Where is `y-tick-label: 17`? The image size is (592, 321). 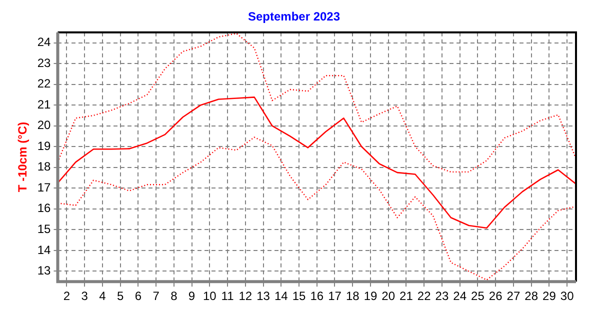
y-tick-label: 17 is located at coordinates (44, 187).